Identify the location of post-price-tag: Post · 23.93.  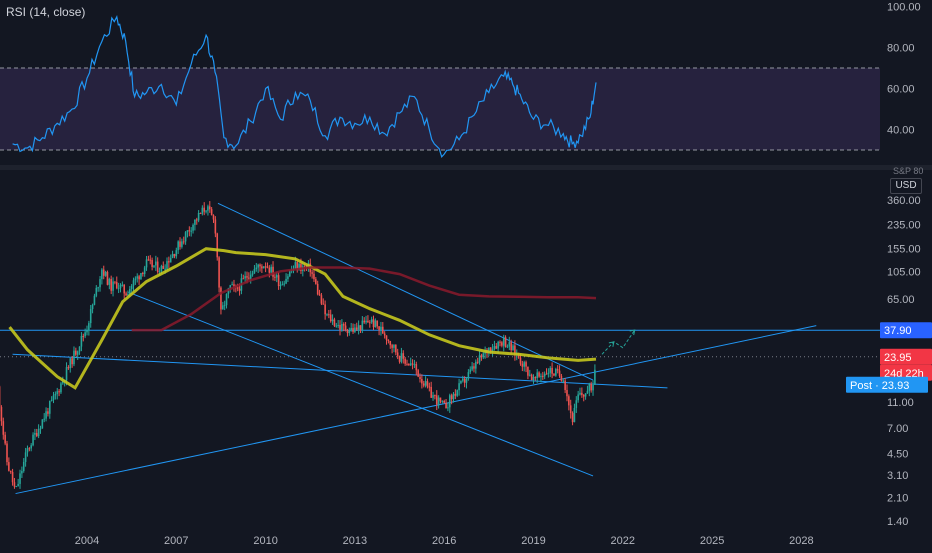
(887, 385).